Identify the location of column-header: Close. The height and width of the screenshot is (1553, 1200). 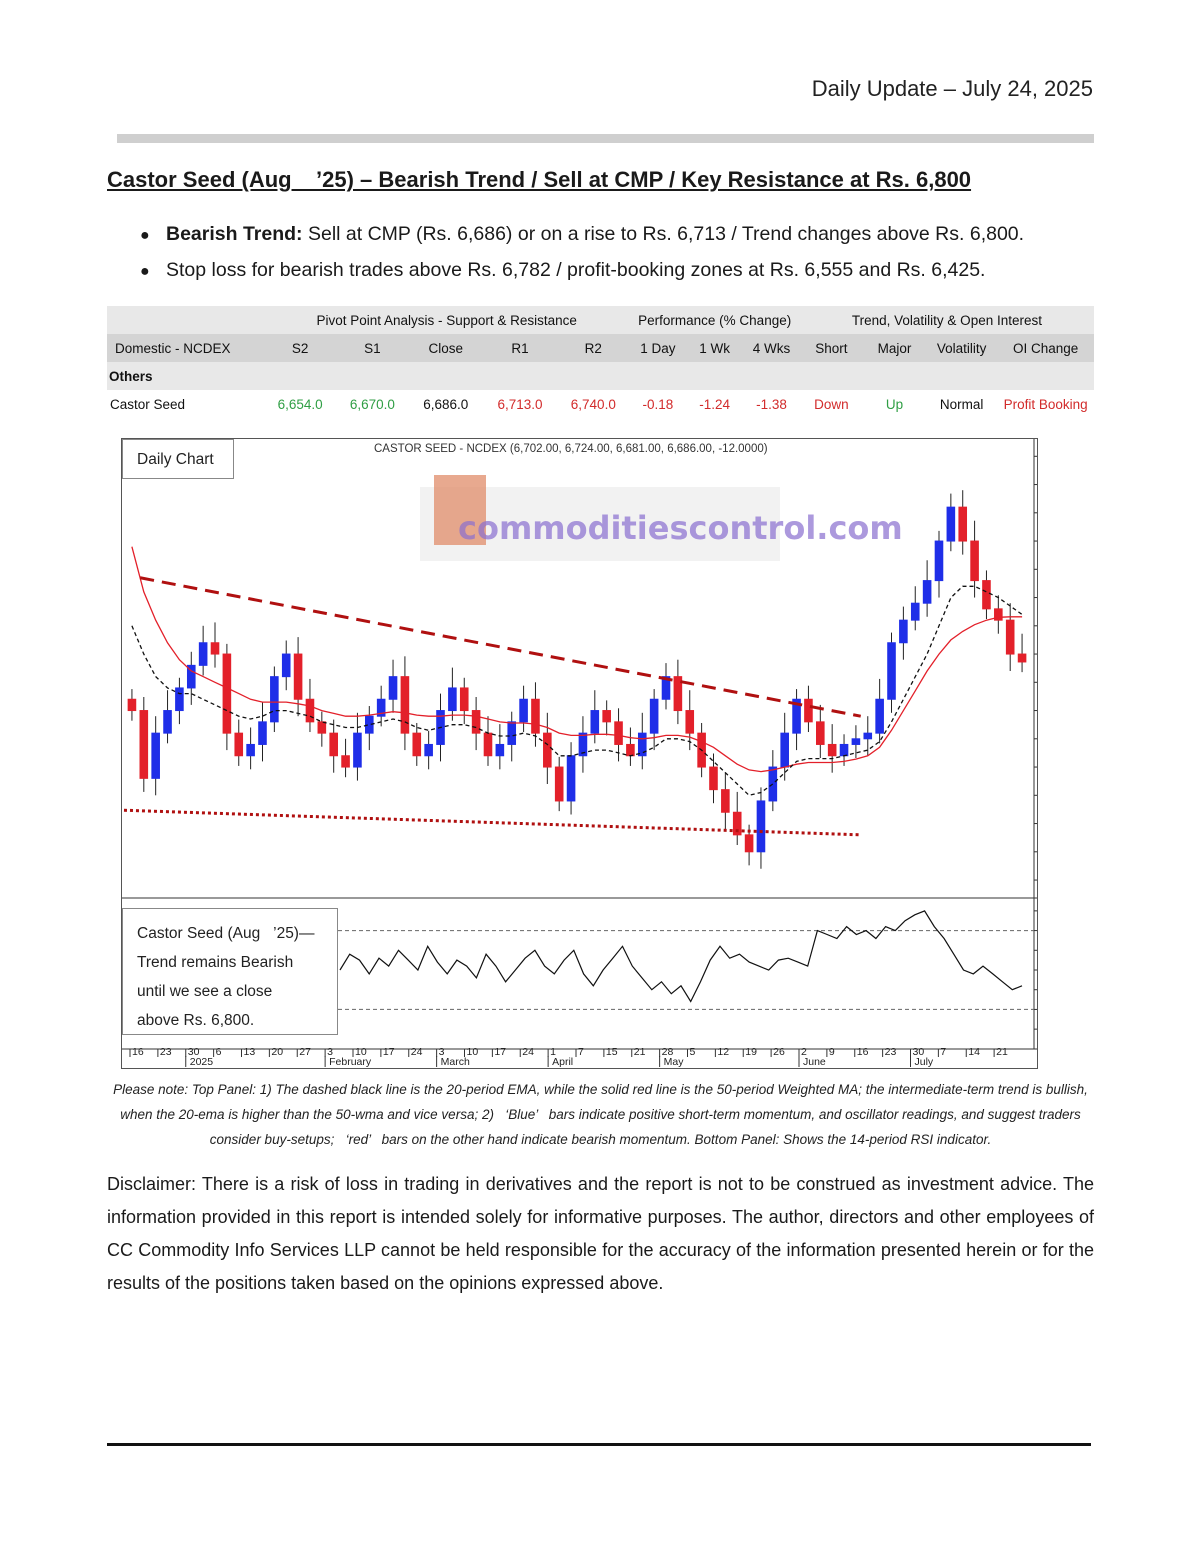
(445, 348).